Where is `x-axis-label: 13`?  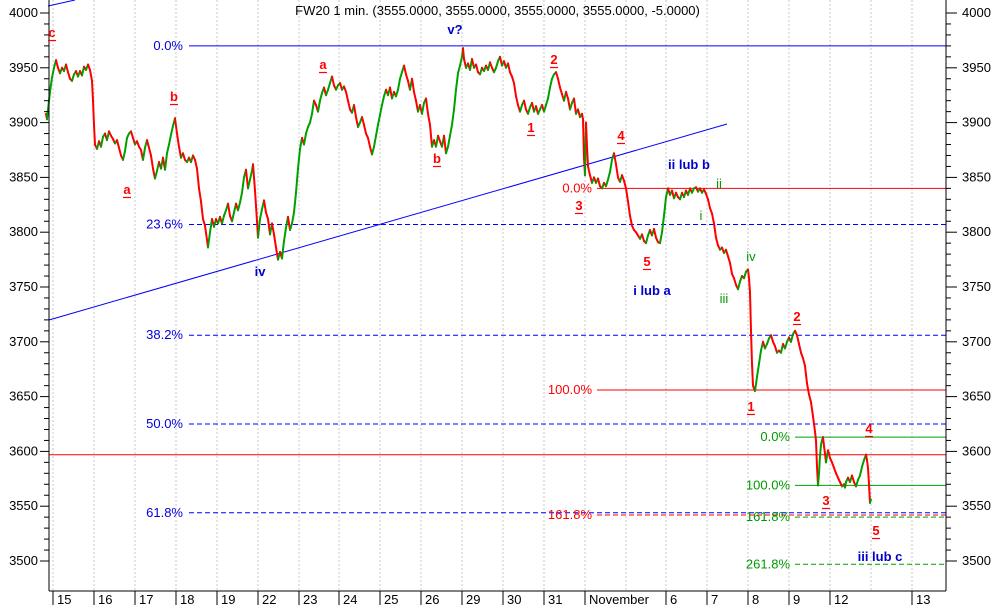 x-axis-label: 13 is located at coordinates (923, 599).